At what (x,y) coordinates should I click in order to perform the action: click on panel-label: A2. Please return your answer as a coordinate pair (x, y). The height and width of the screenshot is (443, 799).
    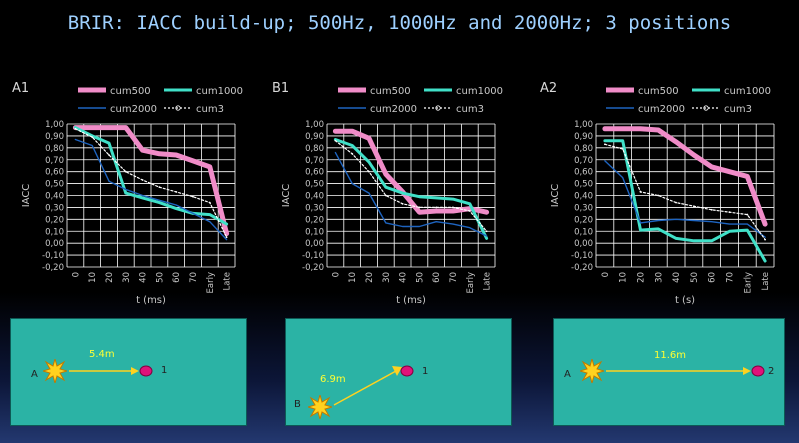
    Looking at the image, I should click on (548, 88).